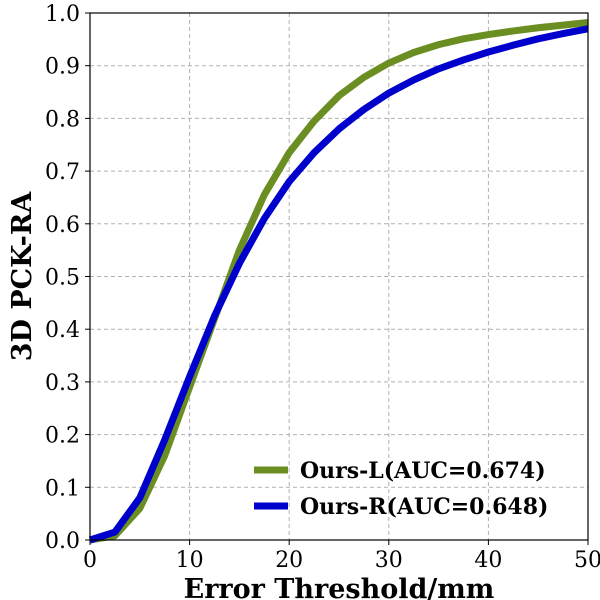 The height and width of the screenshot is (600, 600). Describe the element at coordinates (339, 587) in the screenshot. I see `x-axis-title: Error Threshold/mm` at that location.